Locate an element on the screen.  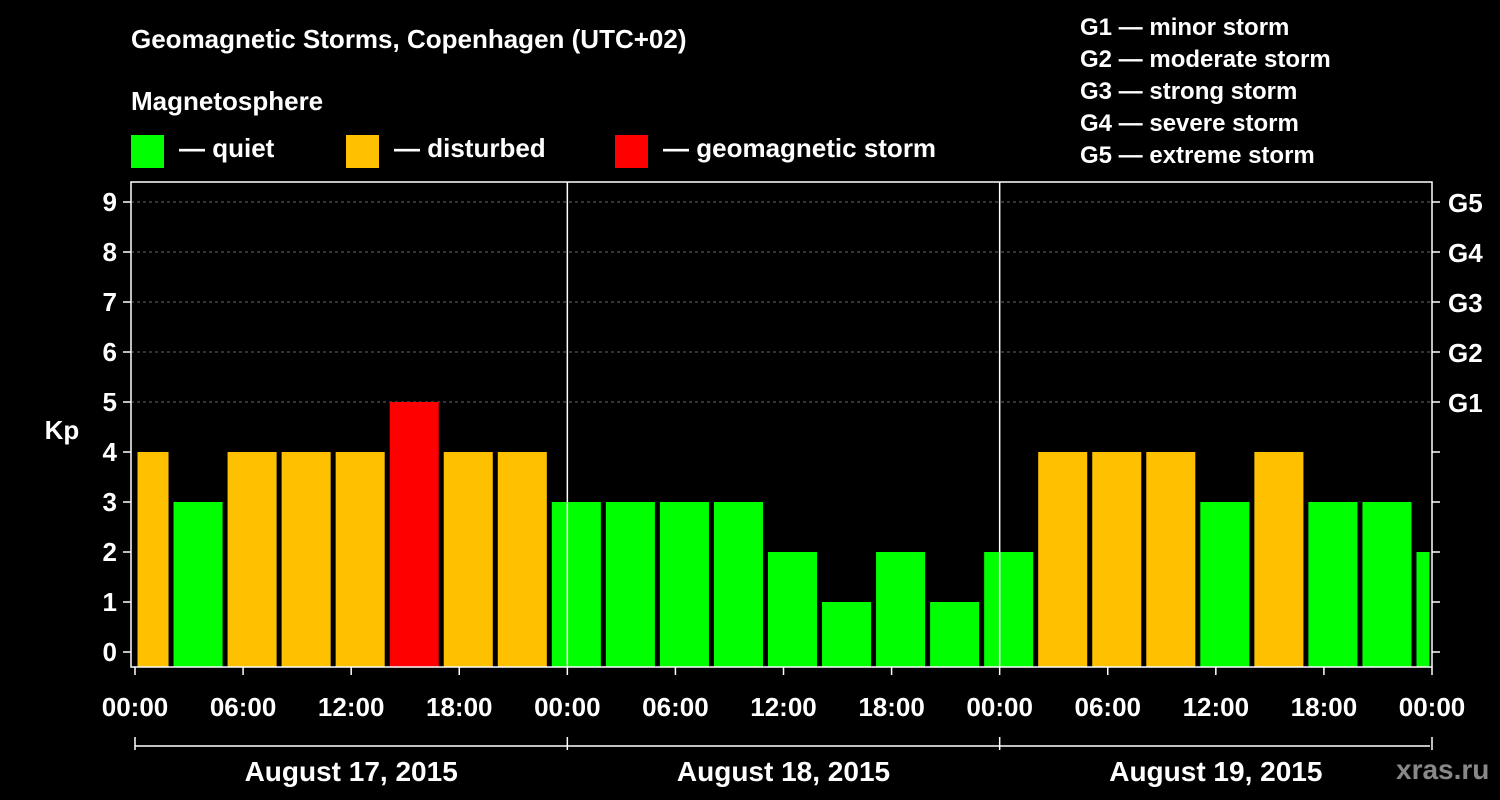
g-scale-label: G3 is located at coordinates (1465, 303).